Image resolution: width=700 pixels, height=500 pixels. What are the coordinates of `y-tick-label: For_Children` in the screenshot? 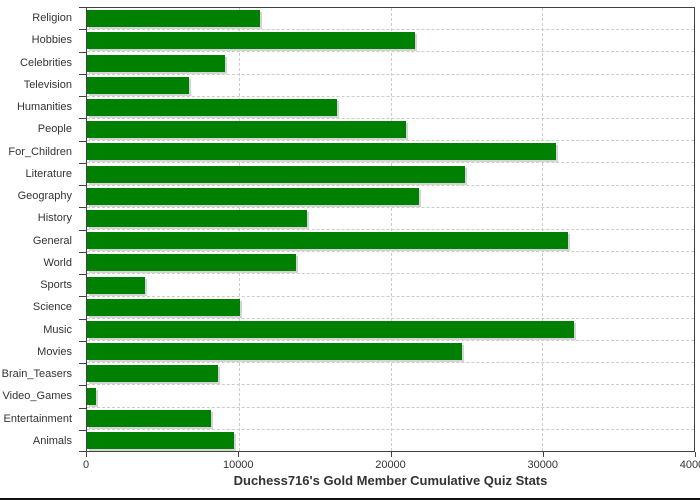 It's located at (40, 151).